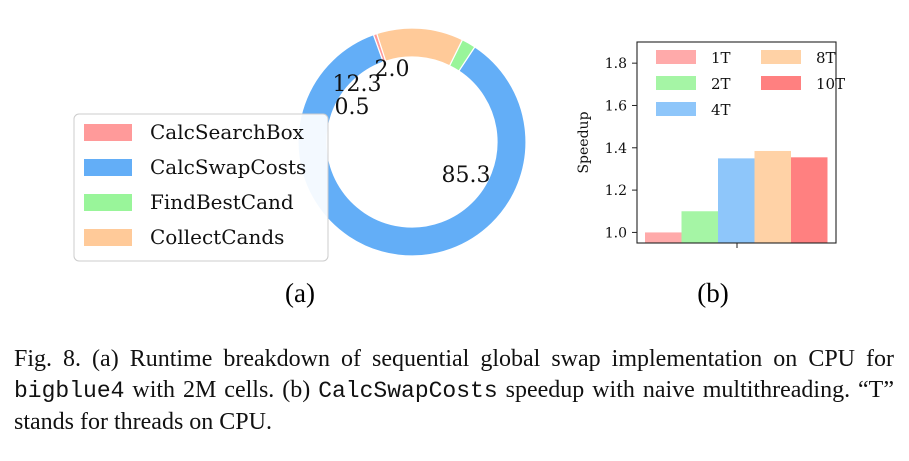 The image size is (909, 461). What do you see at coordinates (420, 47) in the screenshot?
I see `donut-slice-collectcands` at bounding box center [420, 47].